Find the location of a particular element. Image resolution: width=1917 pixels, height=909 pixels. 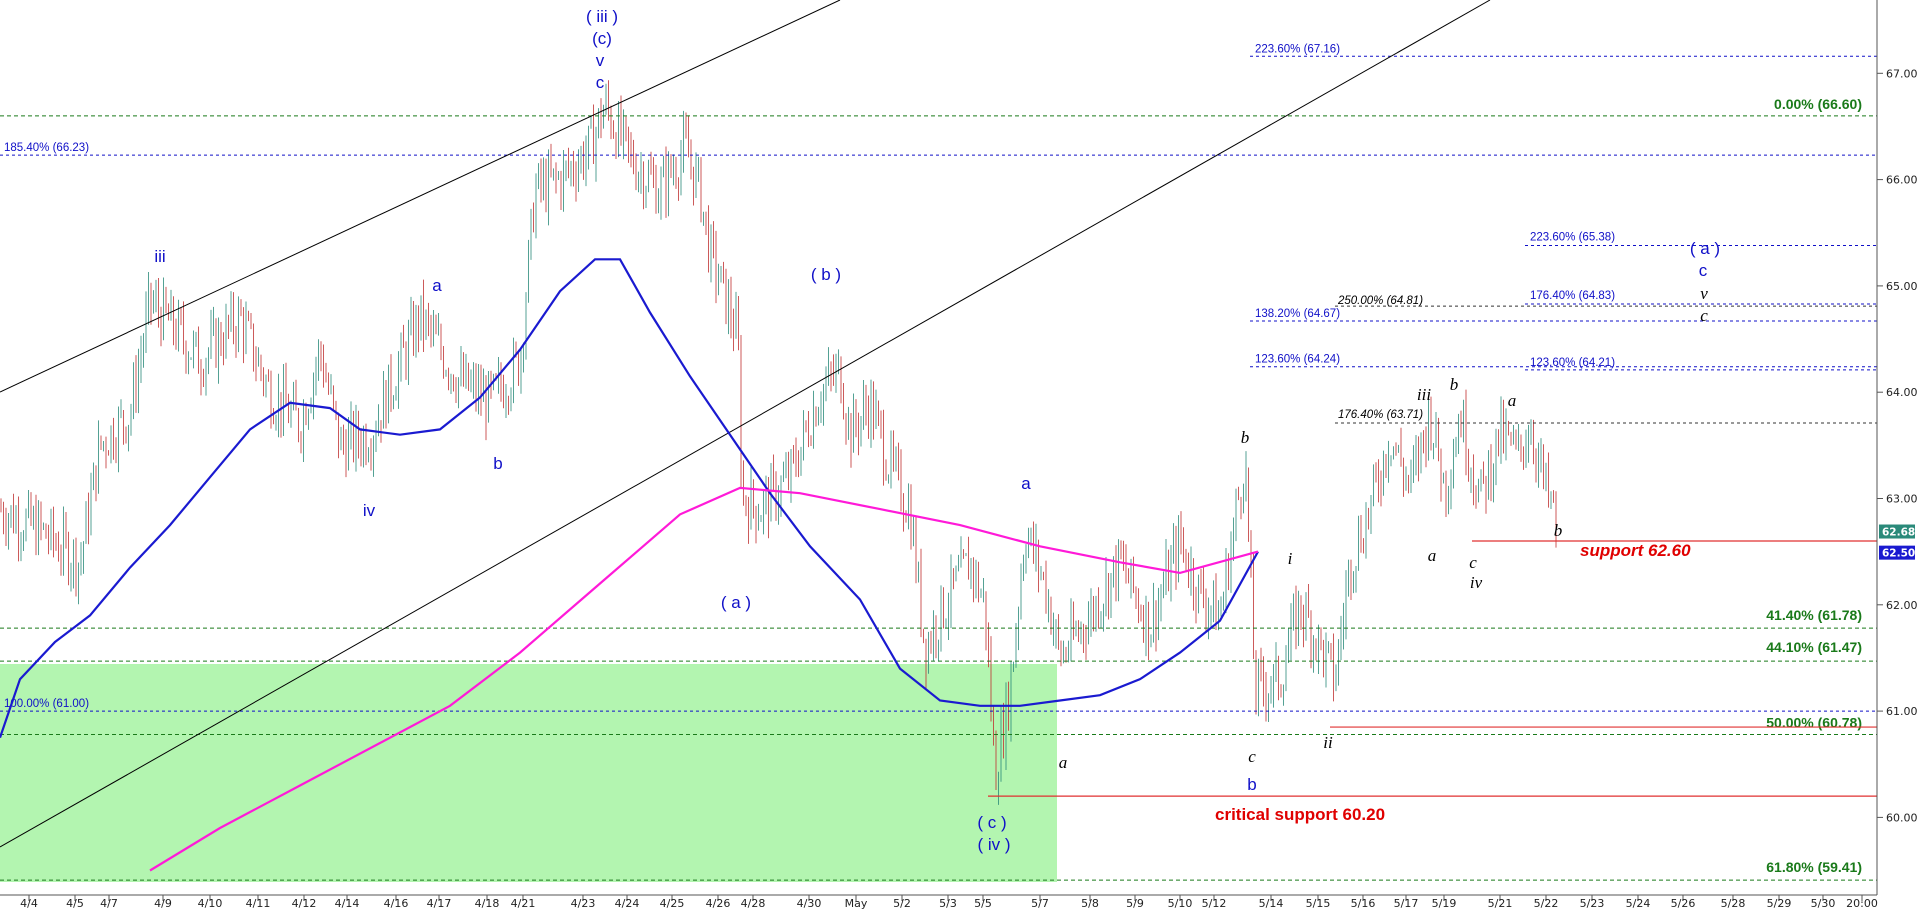

x-tick-label: 5/24 is located at coordinates (1638, 903).